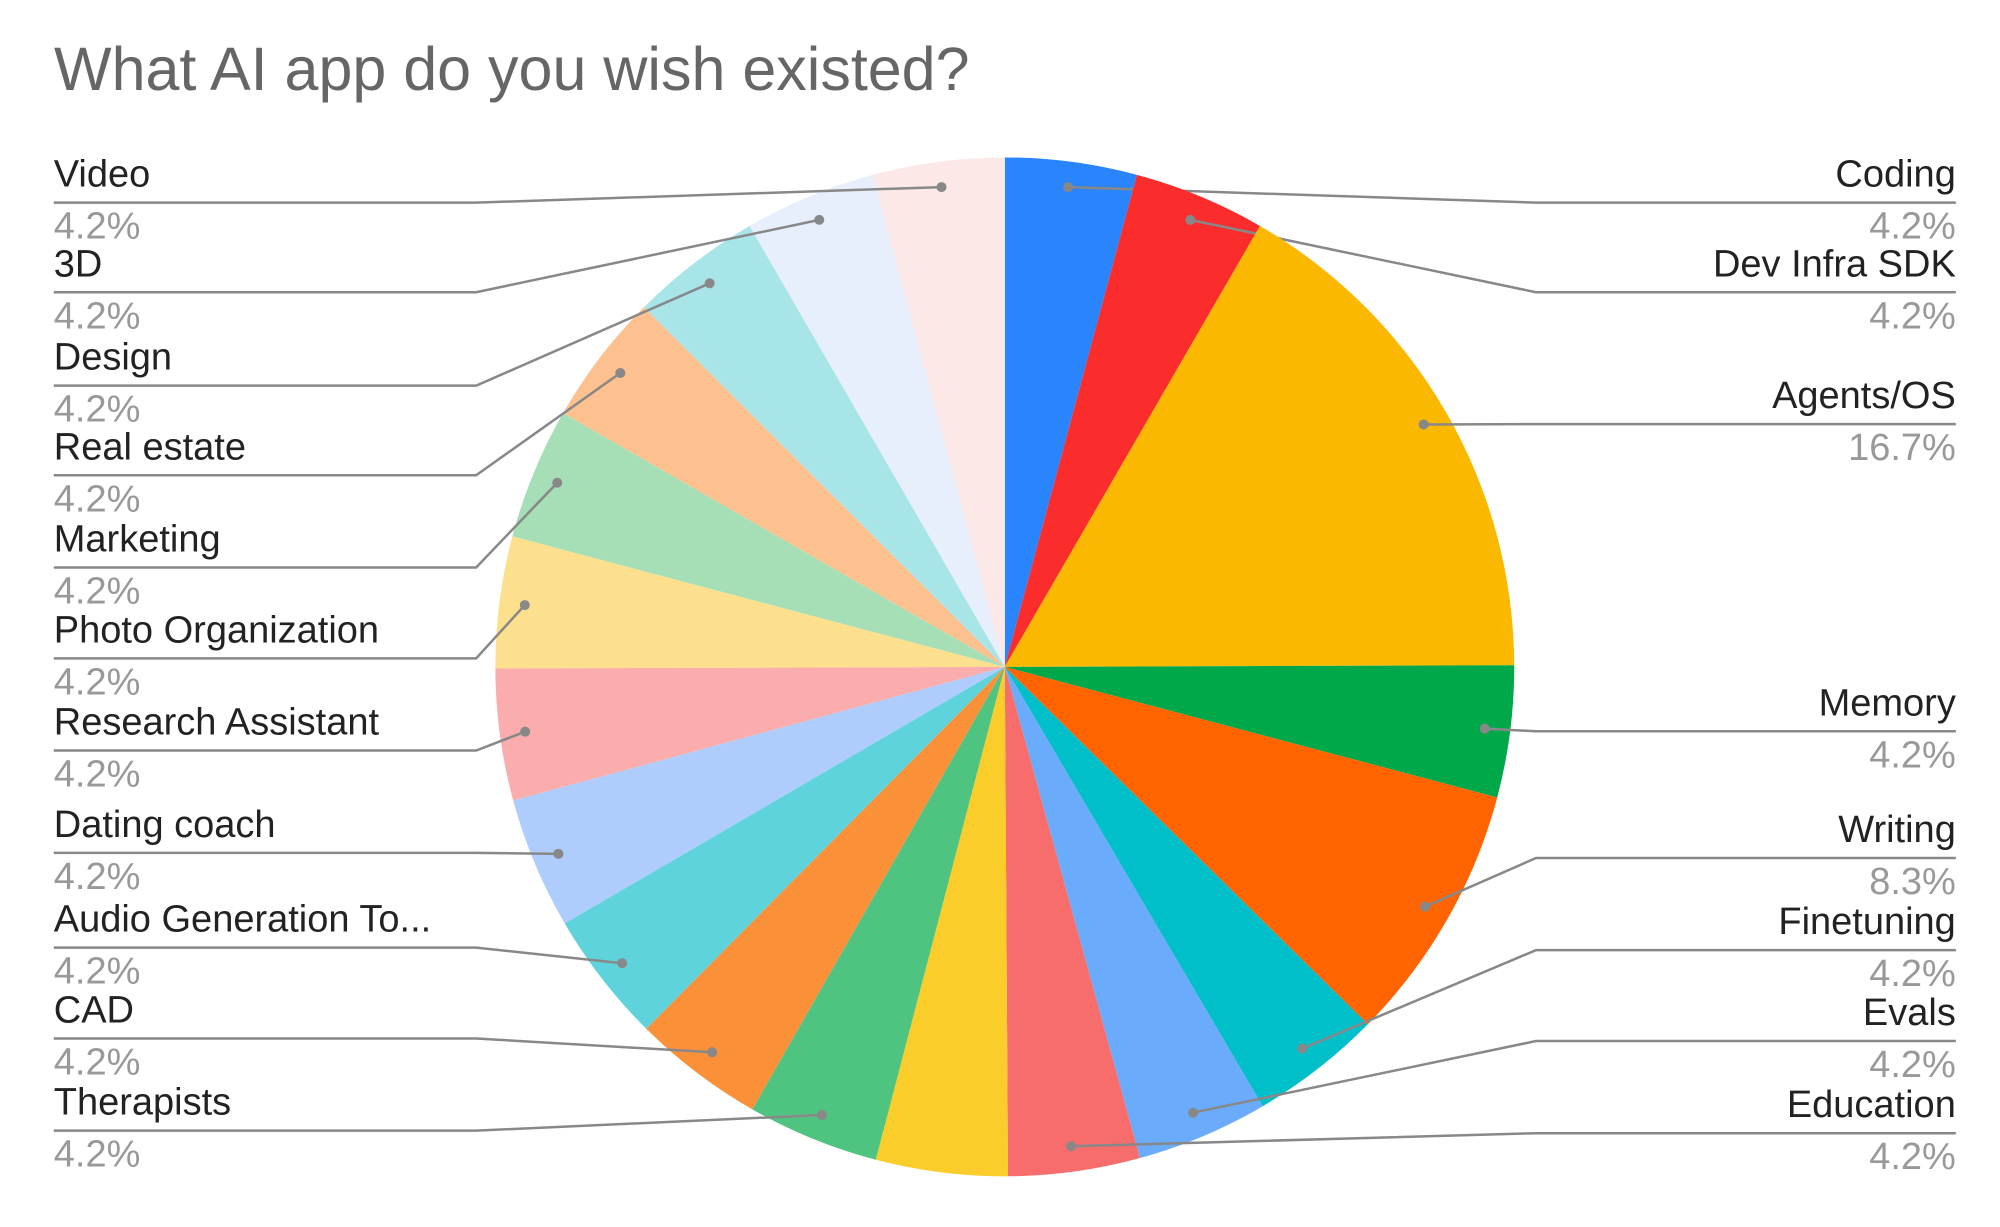 The width and height of the screenshot is (2000, 1227). Describe the element at coordinates (78, 264) in the screenshot. I see `slice-label: 3D` at that location.